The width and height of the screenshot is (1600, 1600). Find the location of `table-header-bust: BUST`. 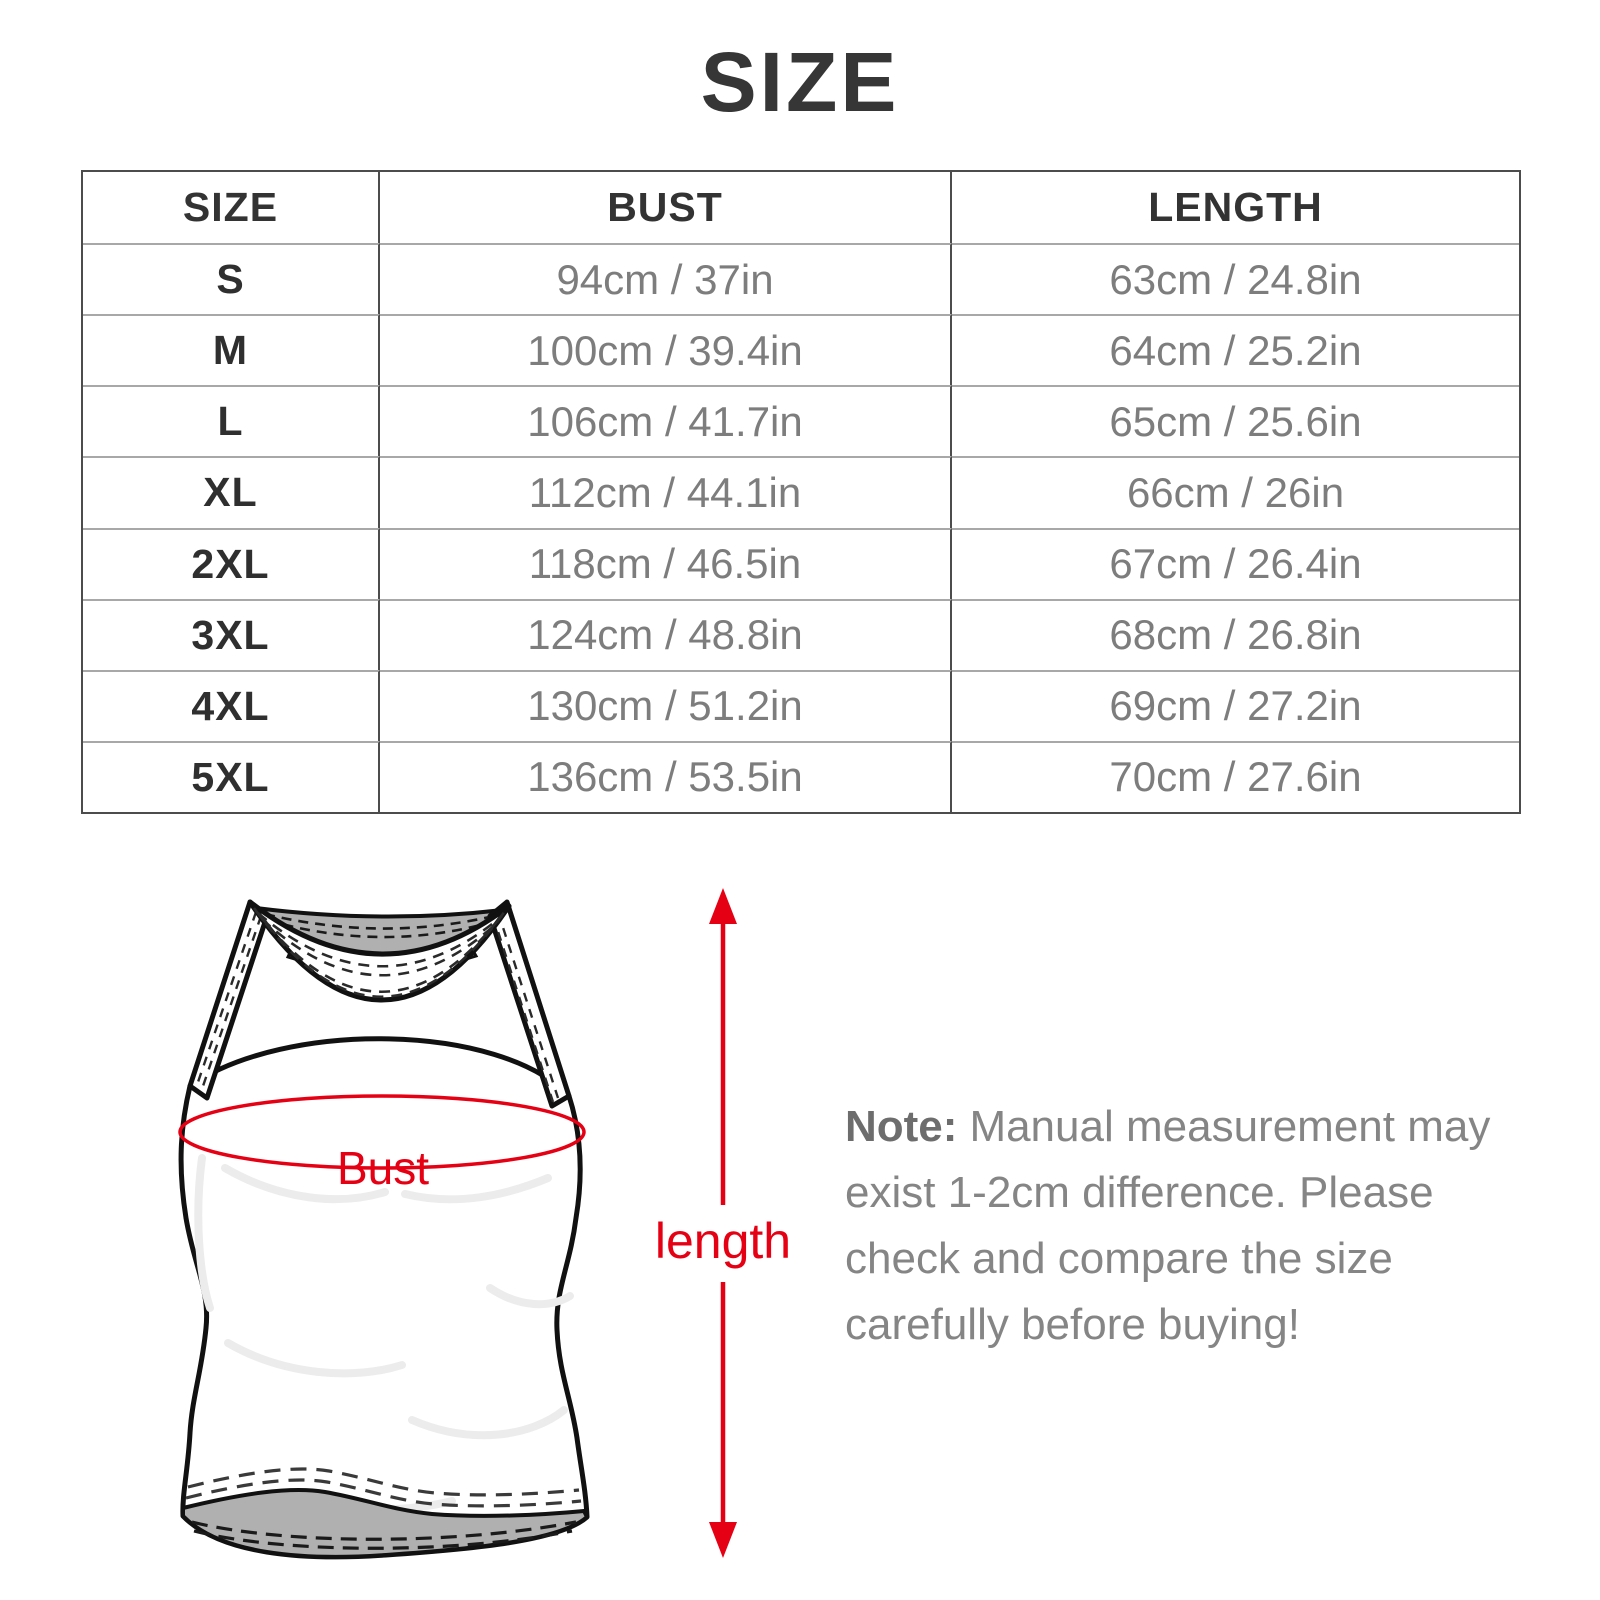

table-header-bust: BUST is located at coordinates (666, 208).